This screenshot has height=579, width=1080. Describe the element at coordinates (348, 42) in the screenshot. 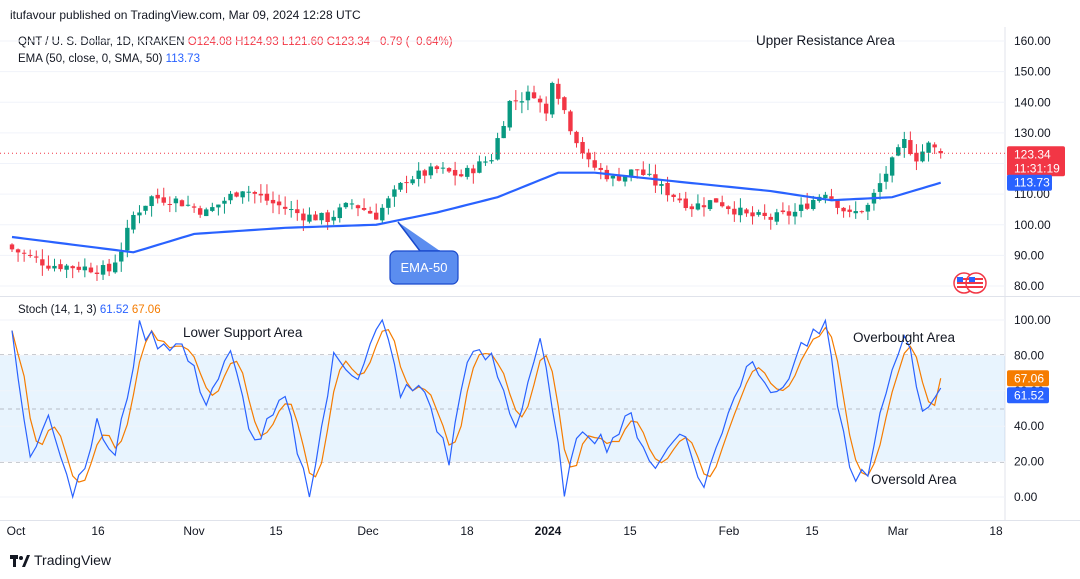

I see `close-value: C123.34` at that location.